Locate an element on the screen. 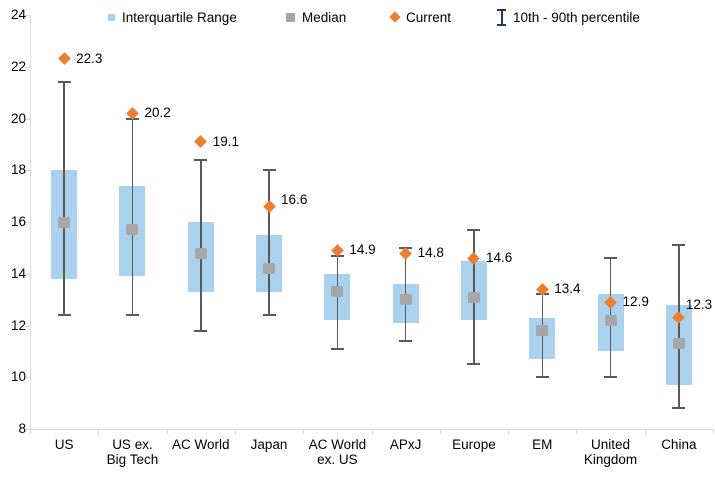  category-label-line: EM is located at coordinates (542, 444).